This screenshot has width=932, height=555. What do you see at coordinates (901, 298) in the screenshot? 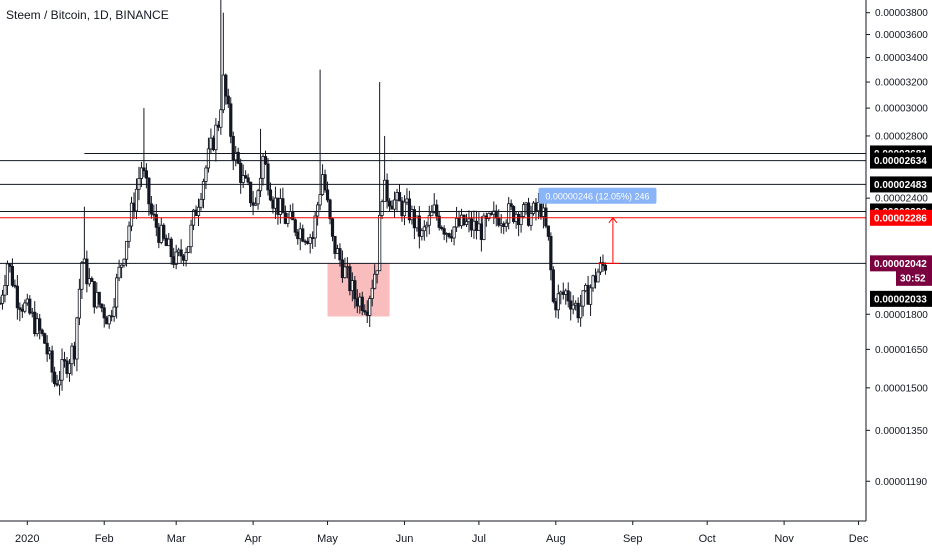
I see `last-price-badge` at bounding box center [901, 298].